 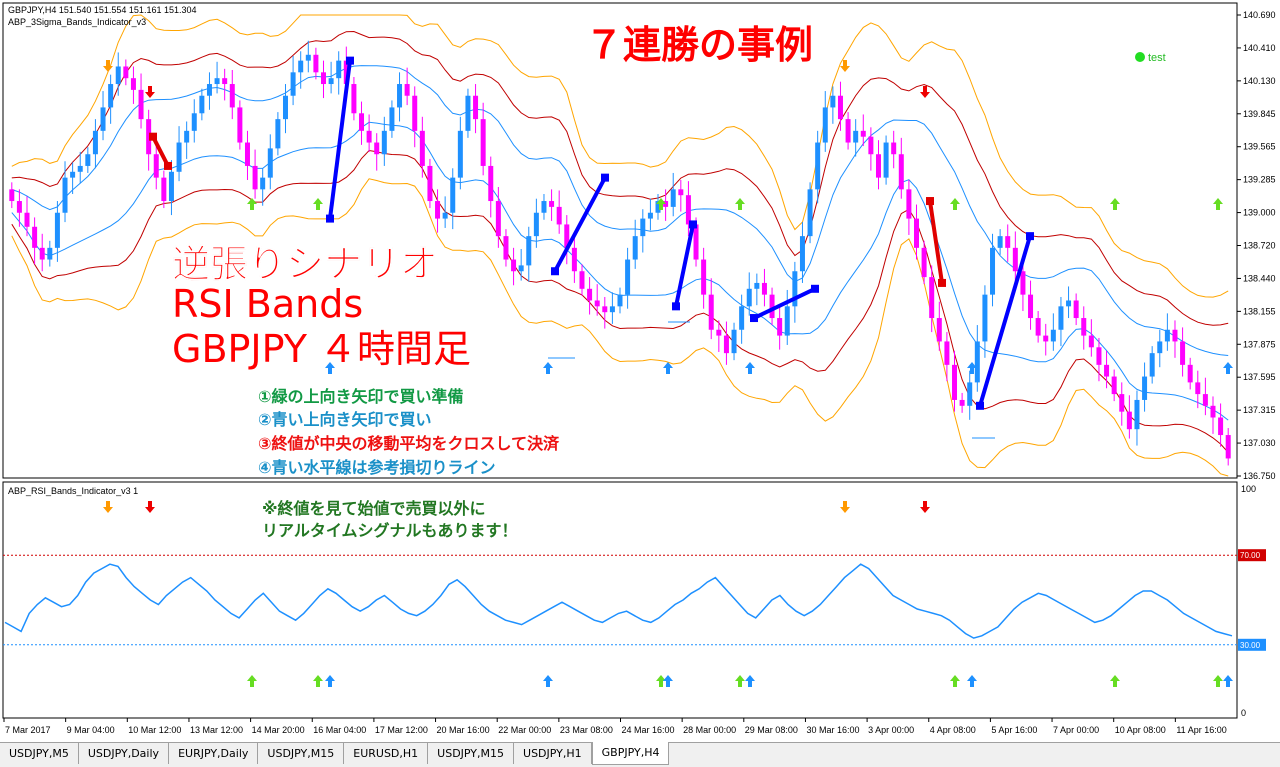 I want to click on price-tick-label: 137.030, so click(x=1259, y=443).